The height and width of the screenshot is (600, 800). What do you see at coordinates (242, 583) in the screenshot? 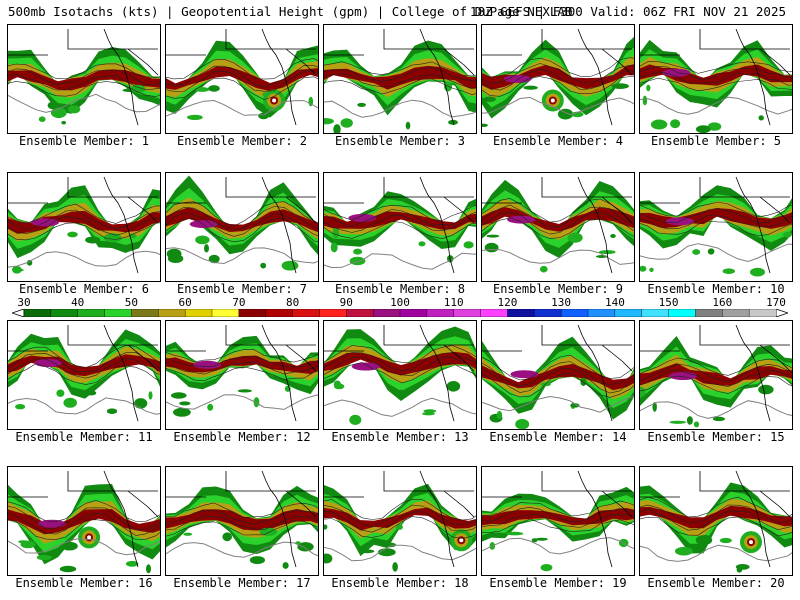
I see `ensemble-member-label: Ensemble Member: 17` at bounding box center [242, 583].